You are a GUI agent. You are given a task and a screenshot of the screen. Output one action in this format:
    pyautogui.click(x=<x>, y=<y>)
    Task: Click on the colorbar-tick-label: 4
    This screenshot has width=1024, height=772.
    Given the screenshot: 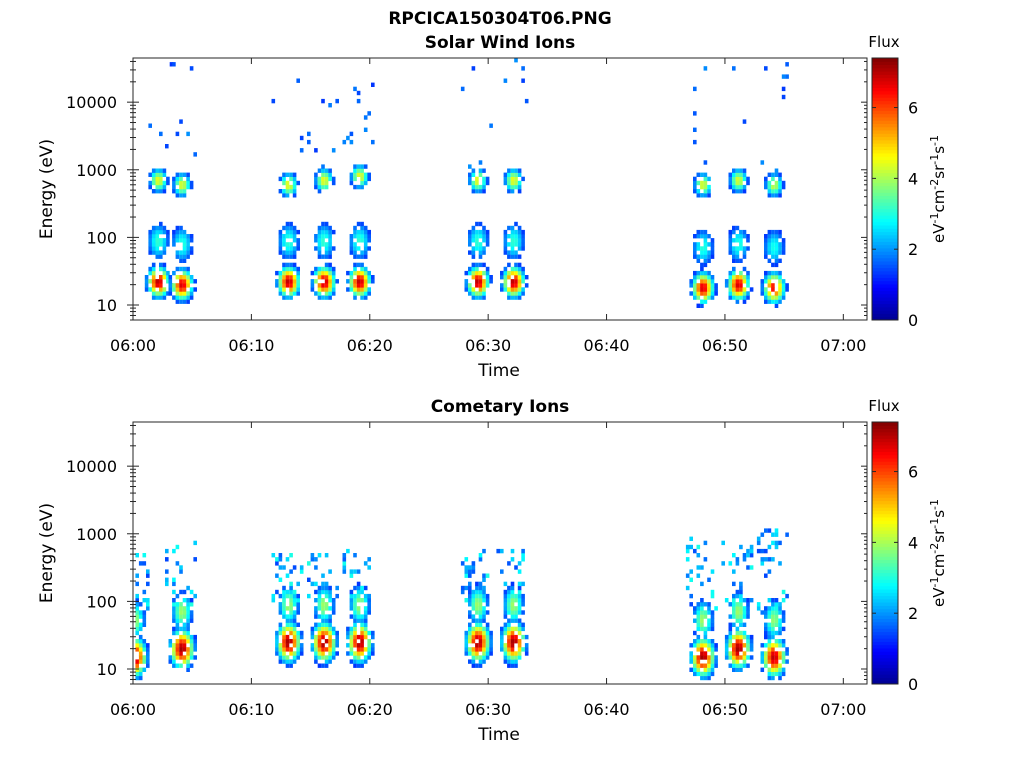 What is the action you would take?
    pyautogui.click(x=913, y=178)
    